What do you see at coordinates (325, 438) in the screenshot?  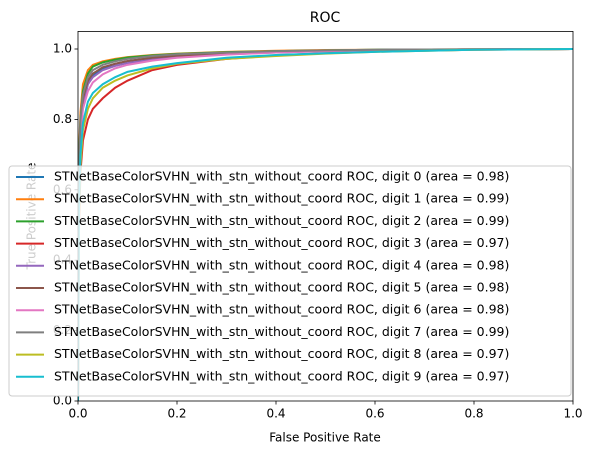 I see `x-axis-label: False Positive Rate` at bounding box center [325, 438].